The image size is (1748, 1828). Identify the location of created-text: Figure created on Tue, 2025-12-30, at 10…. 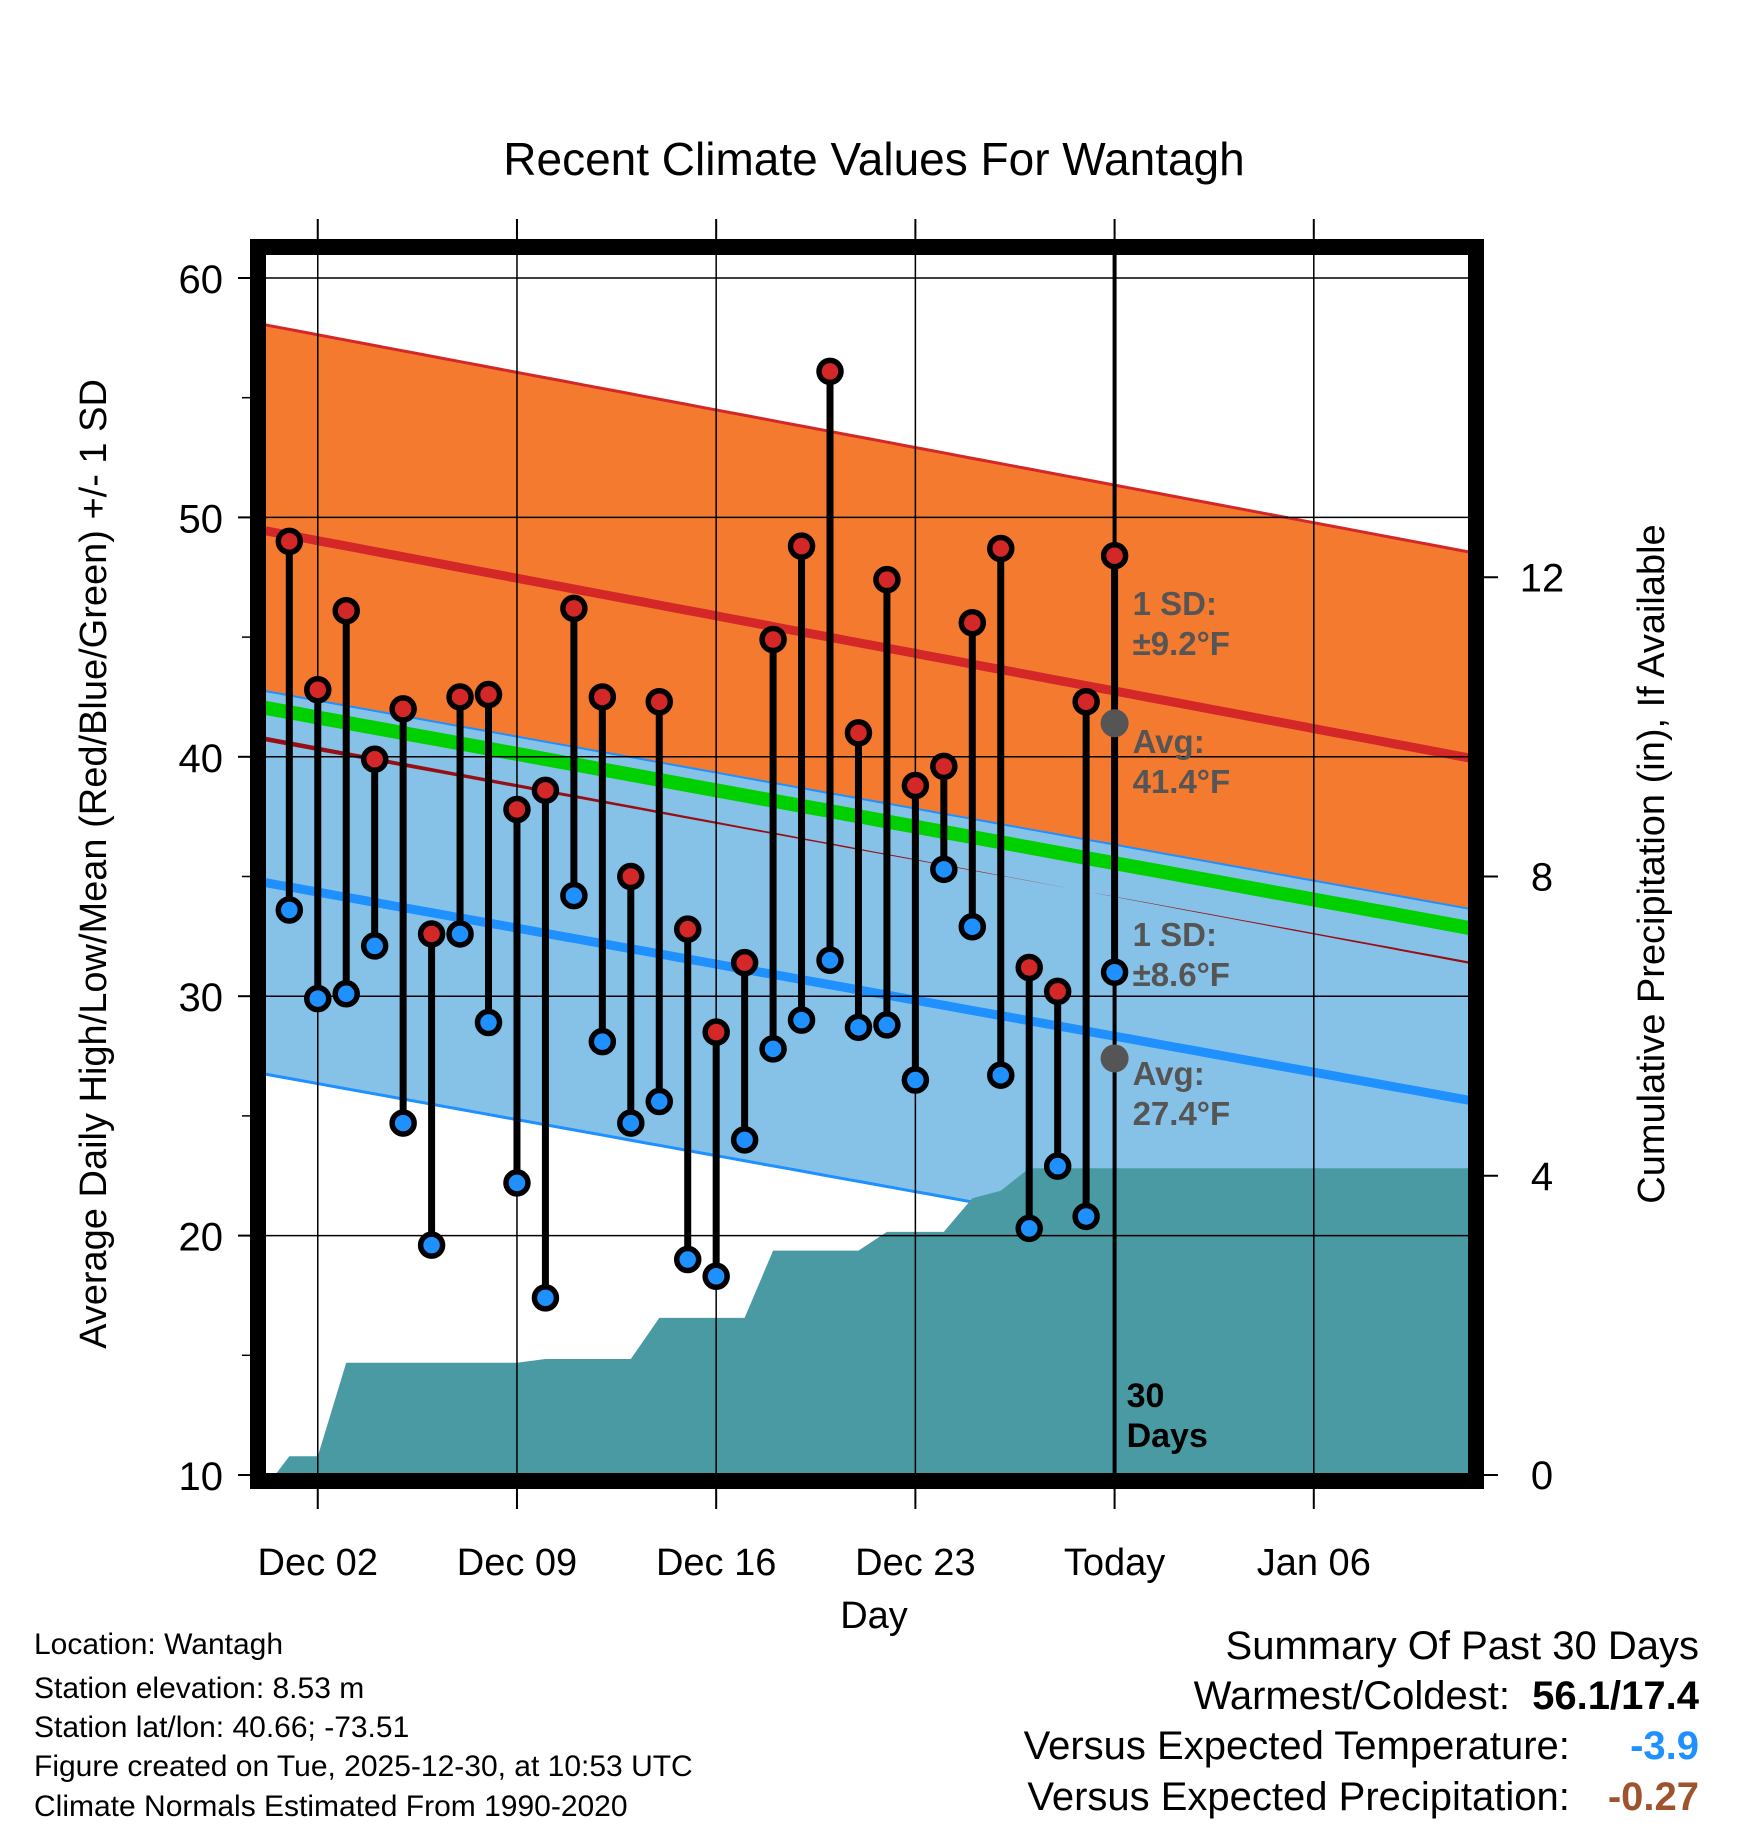
(363, 1766).